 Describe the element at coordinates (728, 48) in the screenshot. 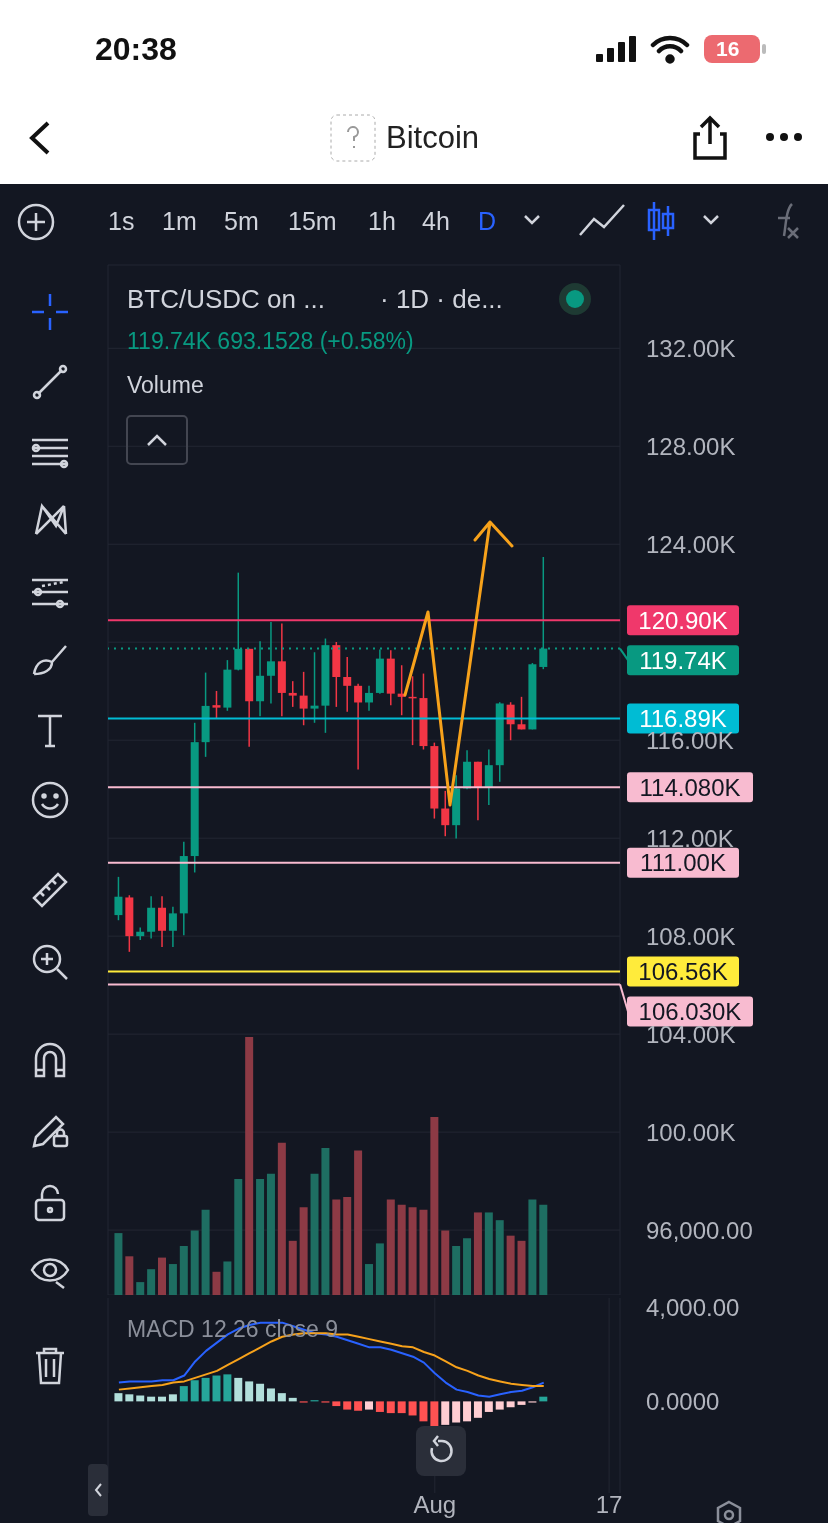

I see `text: 16` at that location.